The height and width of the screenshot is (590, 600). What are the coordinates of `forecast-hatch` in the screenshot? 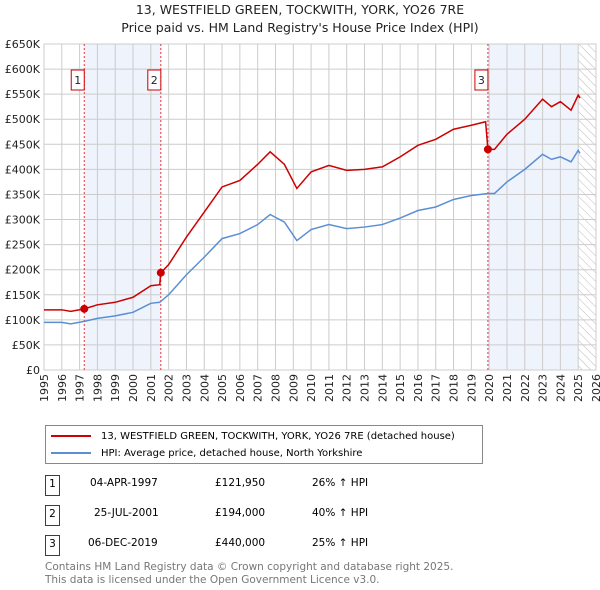 It's located at (587, 207).